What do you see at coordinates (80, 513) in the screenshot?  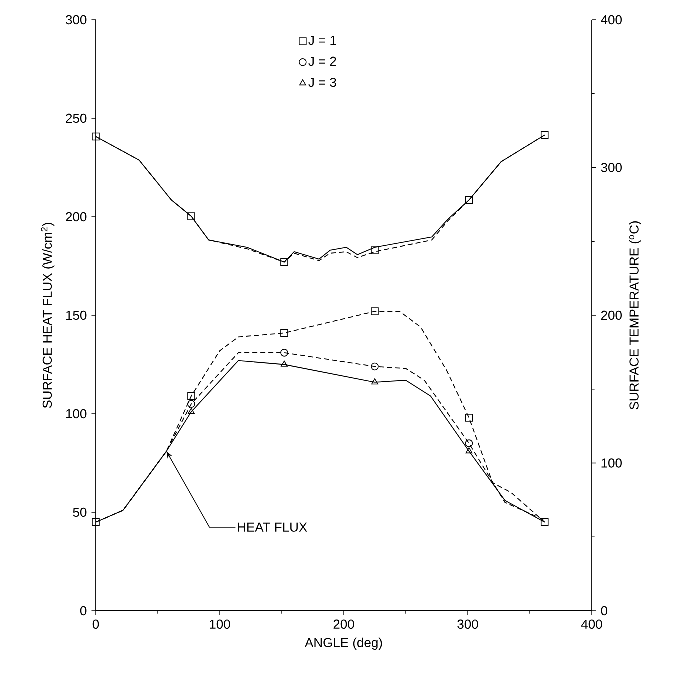 I see `y-tick-label: 50` at bounding box center [80, 513].